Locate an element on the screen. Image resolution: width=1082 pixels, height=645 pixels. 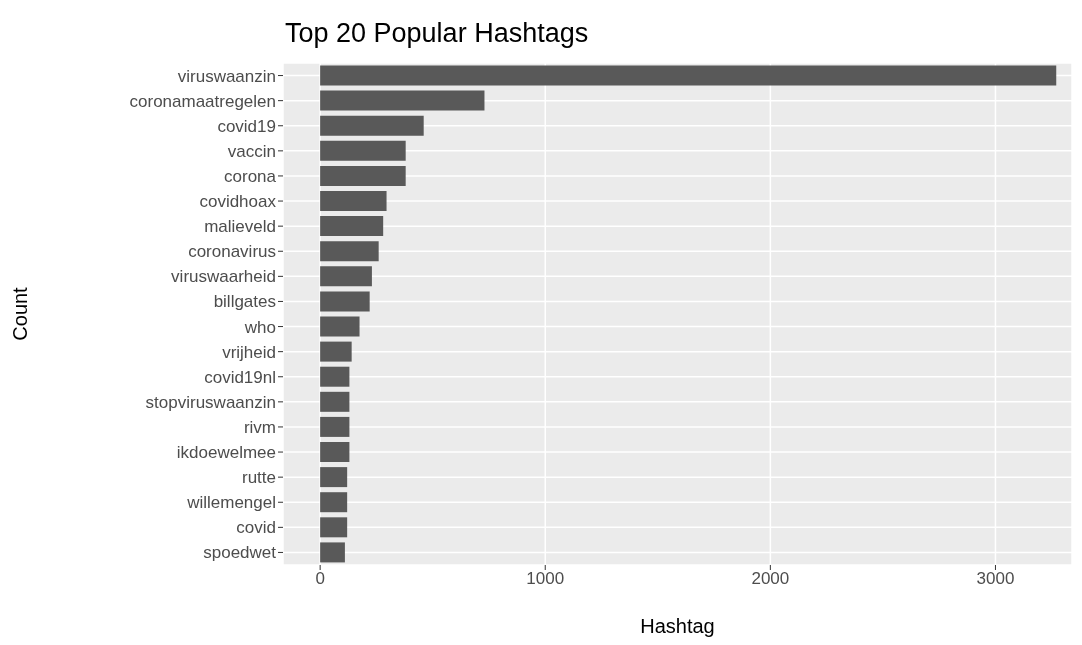
y-tick-label: rivm is located at coordinates (259, 427).